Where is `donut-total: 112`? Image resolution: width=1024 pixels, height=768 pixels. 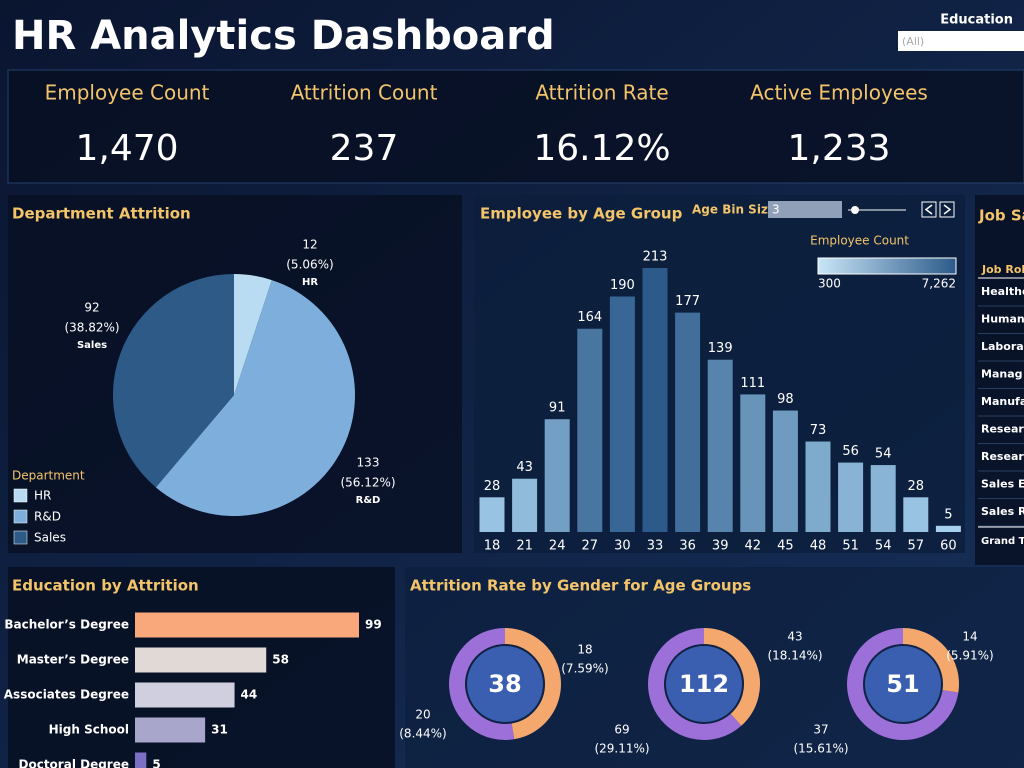
donut-total: 112 is located at coordinates (704, 684).